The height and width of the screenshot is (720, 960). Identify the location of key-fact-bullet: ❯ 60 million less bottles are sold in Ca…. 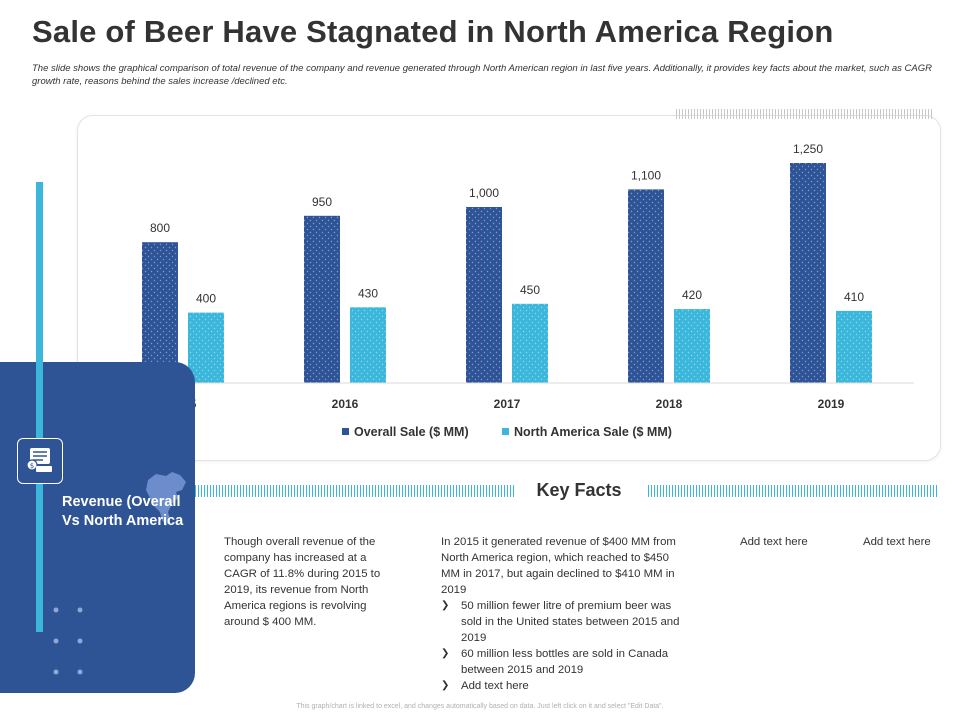
(563, 662).